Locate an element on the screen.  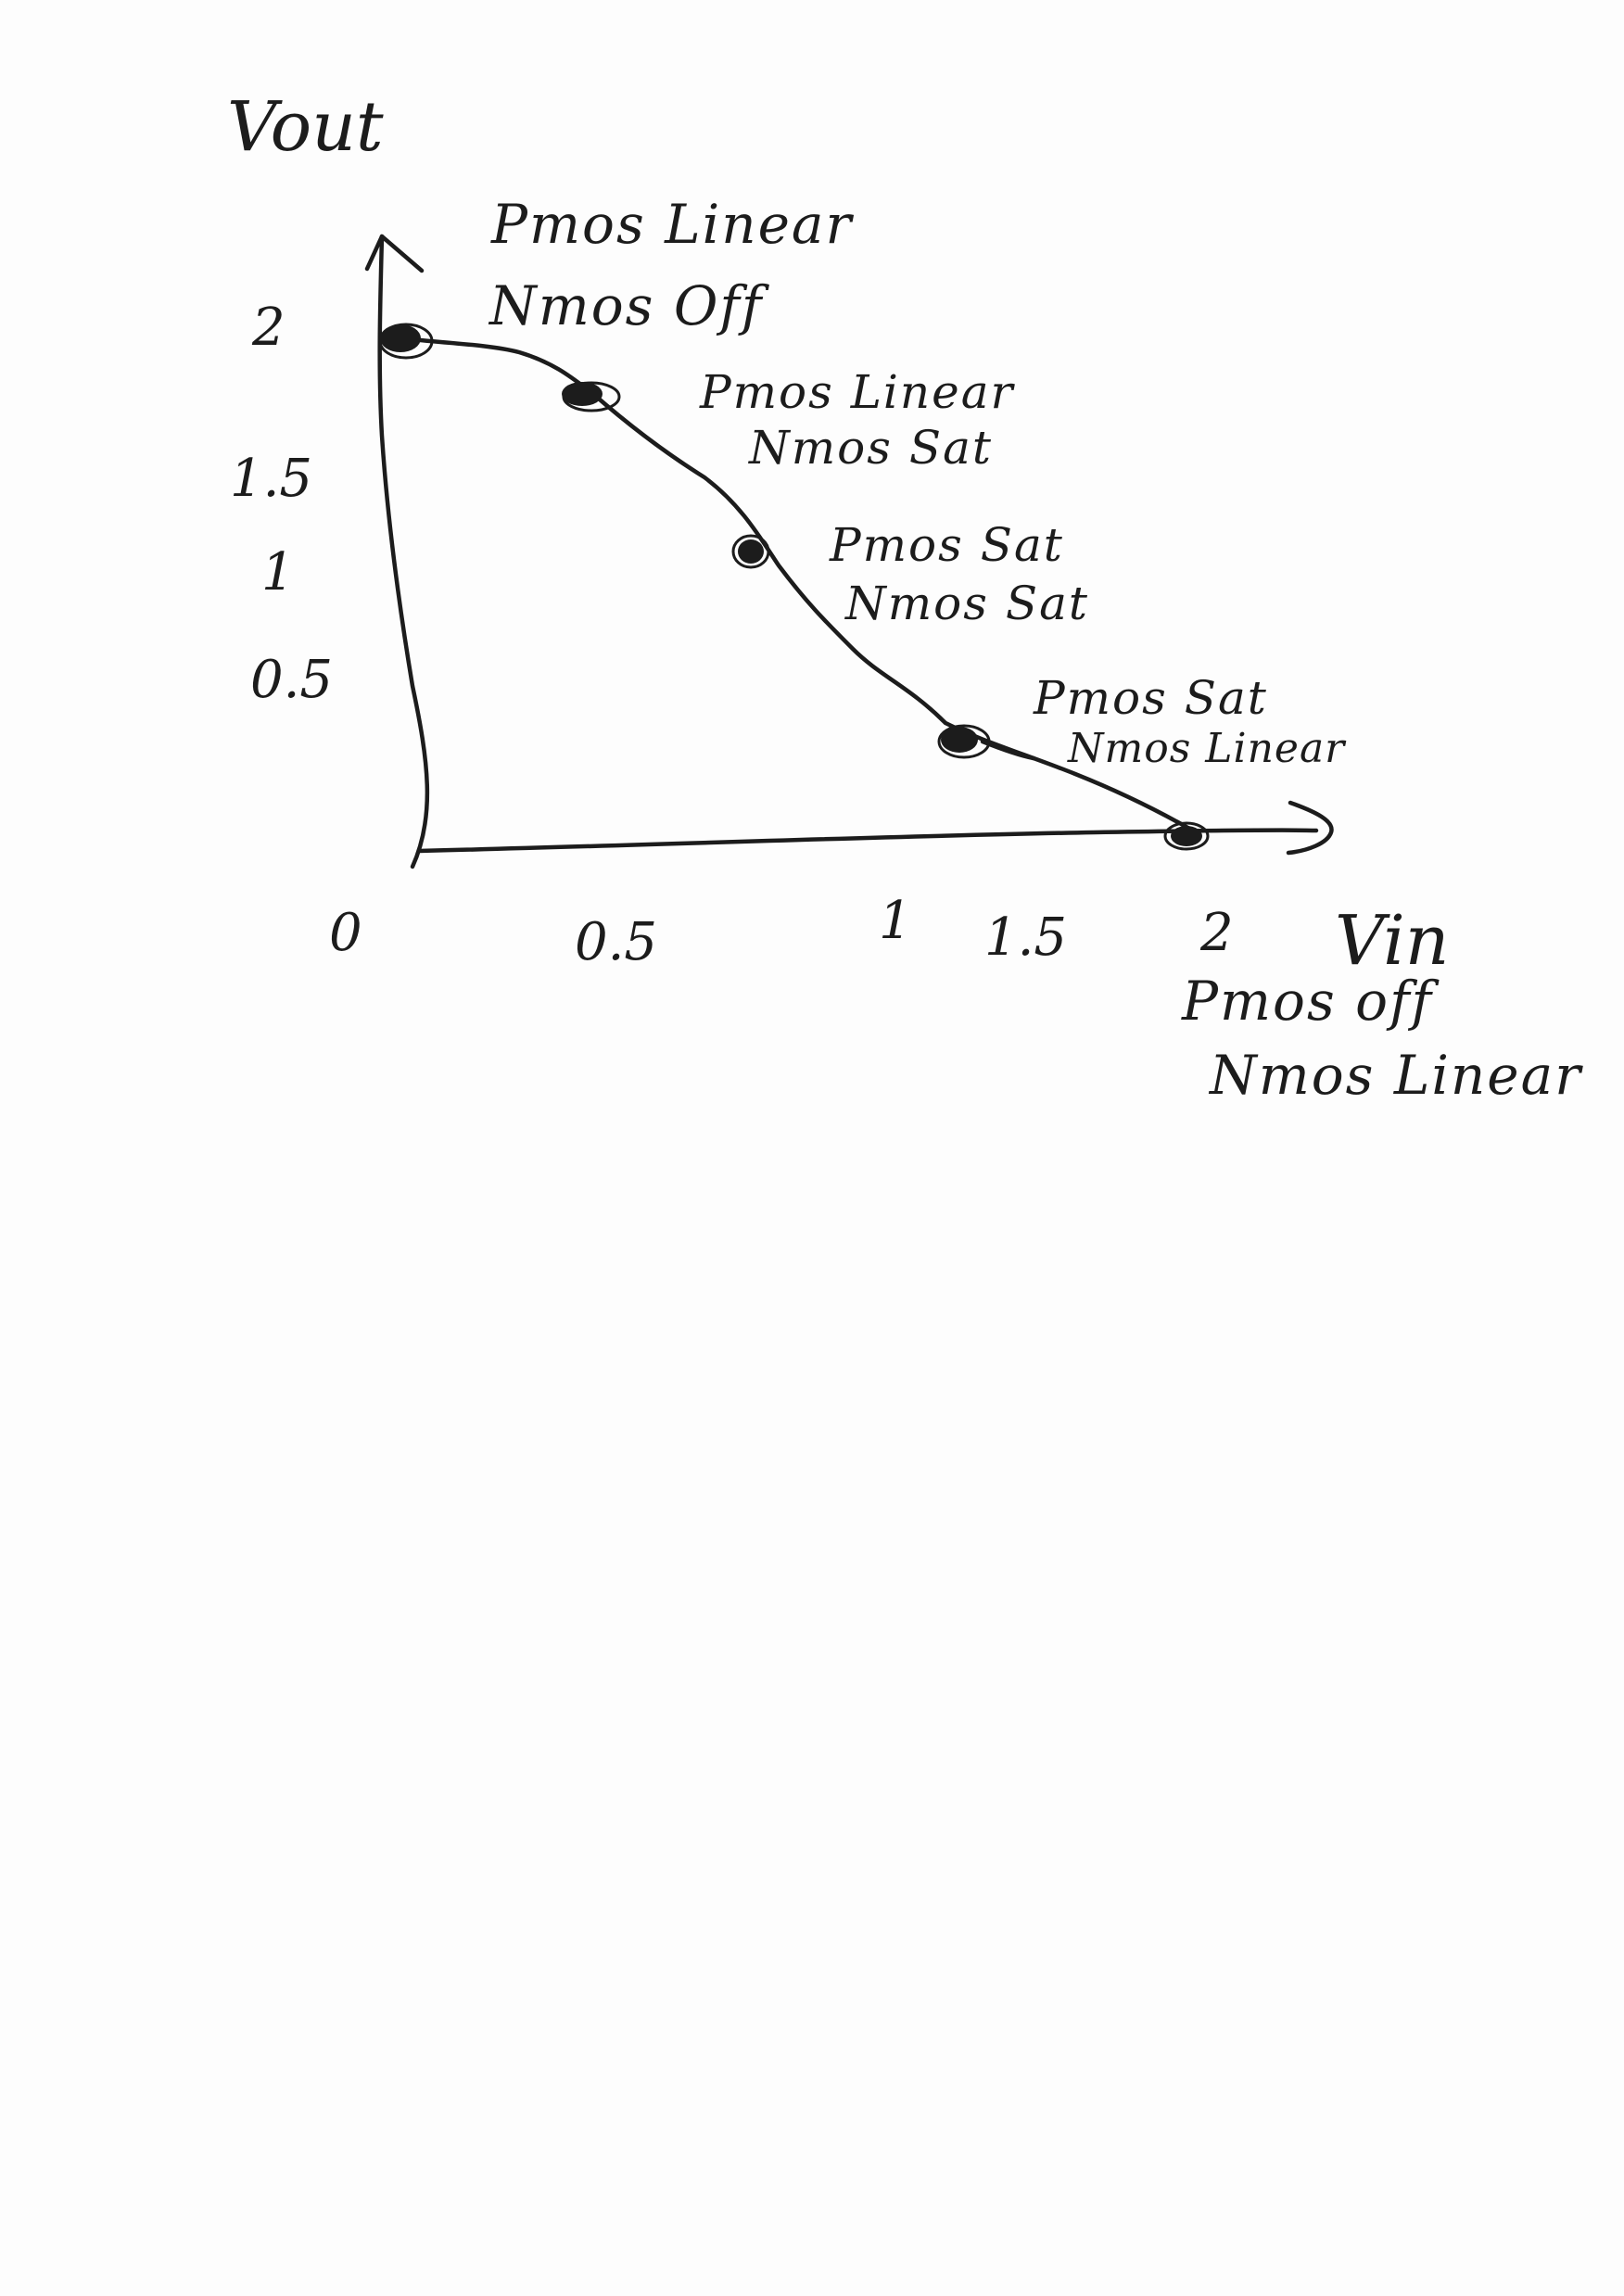
region-annotation-3: Pmos Sat Nmos Sat is located at coordinates (959, 574).